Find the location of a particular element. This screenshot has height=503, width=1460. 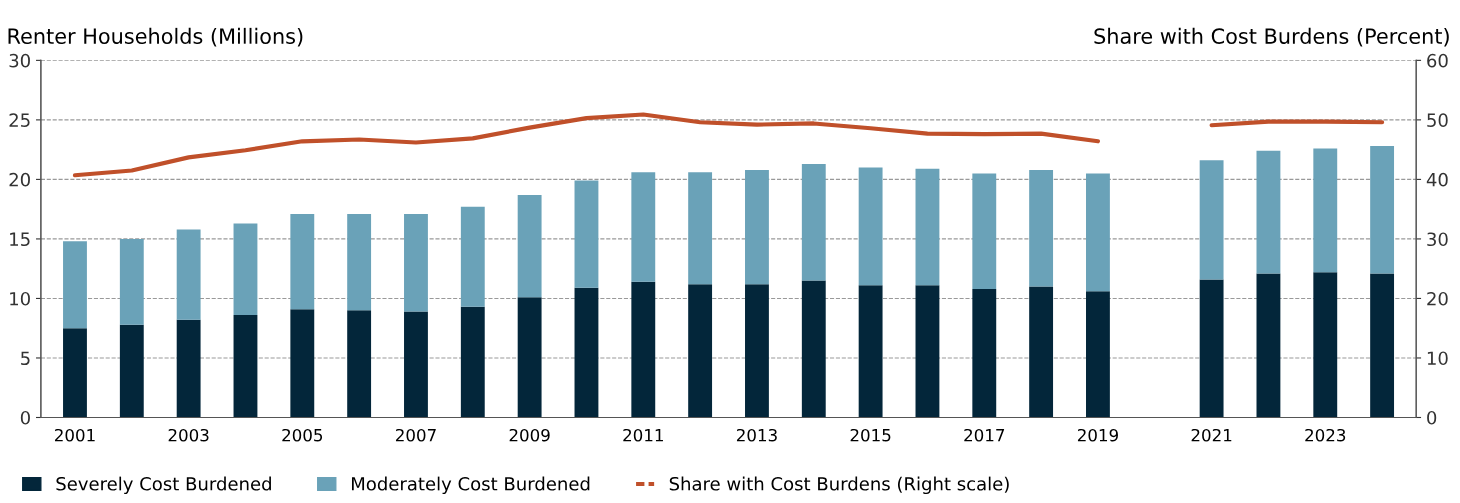

y2-tick-label: 30 is located at coordinates (1437, 239).